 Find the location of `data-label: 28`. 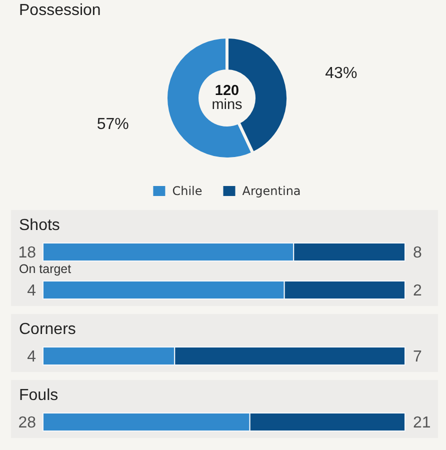

data-label: 28 is located at coordinates (27, 423).